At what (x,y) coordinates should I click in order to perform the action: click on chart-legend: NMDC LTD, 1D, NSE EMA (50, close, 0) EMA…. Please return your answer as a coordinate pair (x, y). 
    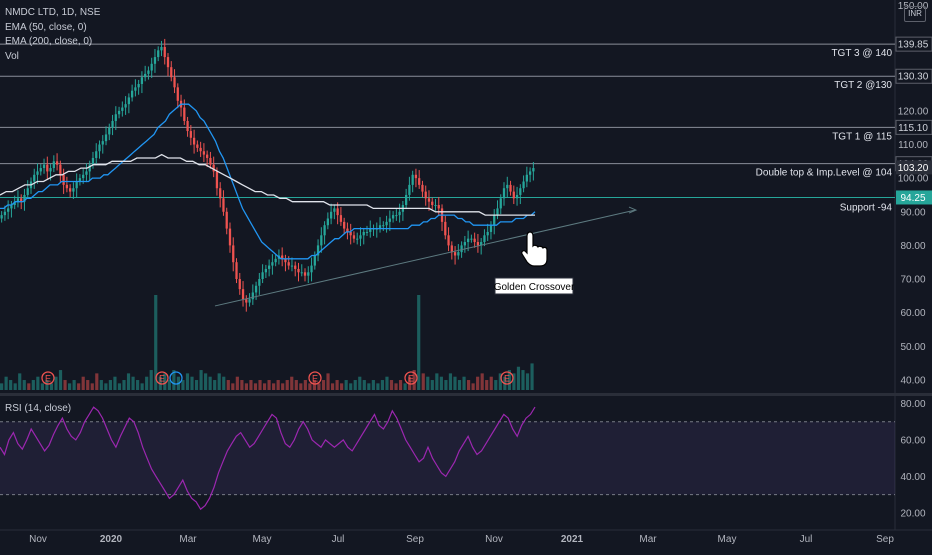
    Looking at the image, I should click on (52, 35).